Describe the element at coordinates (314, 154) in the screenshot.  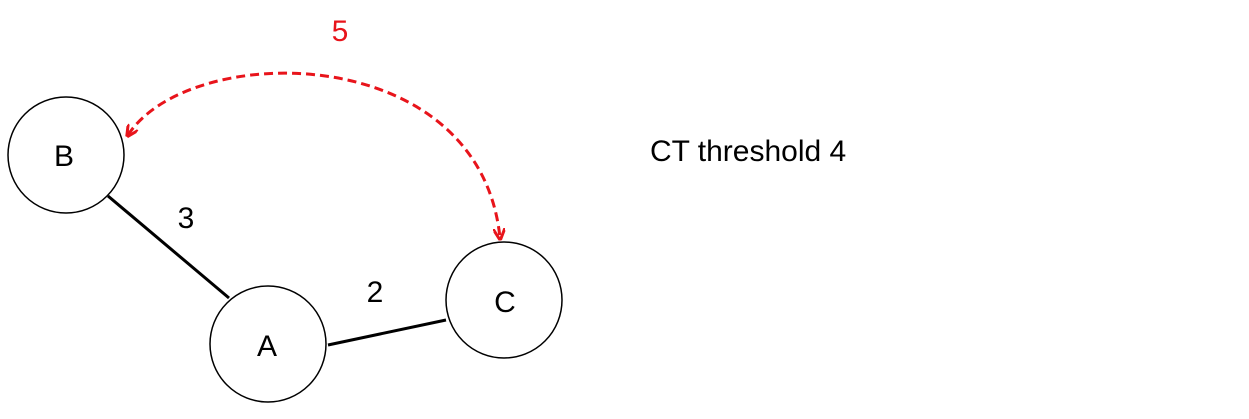
I see `dashed-edge` at that location.